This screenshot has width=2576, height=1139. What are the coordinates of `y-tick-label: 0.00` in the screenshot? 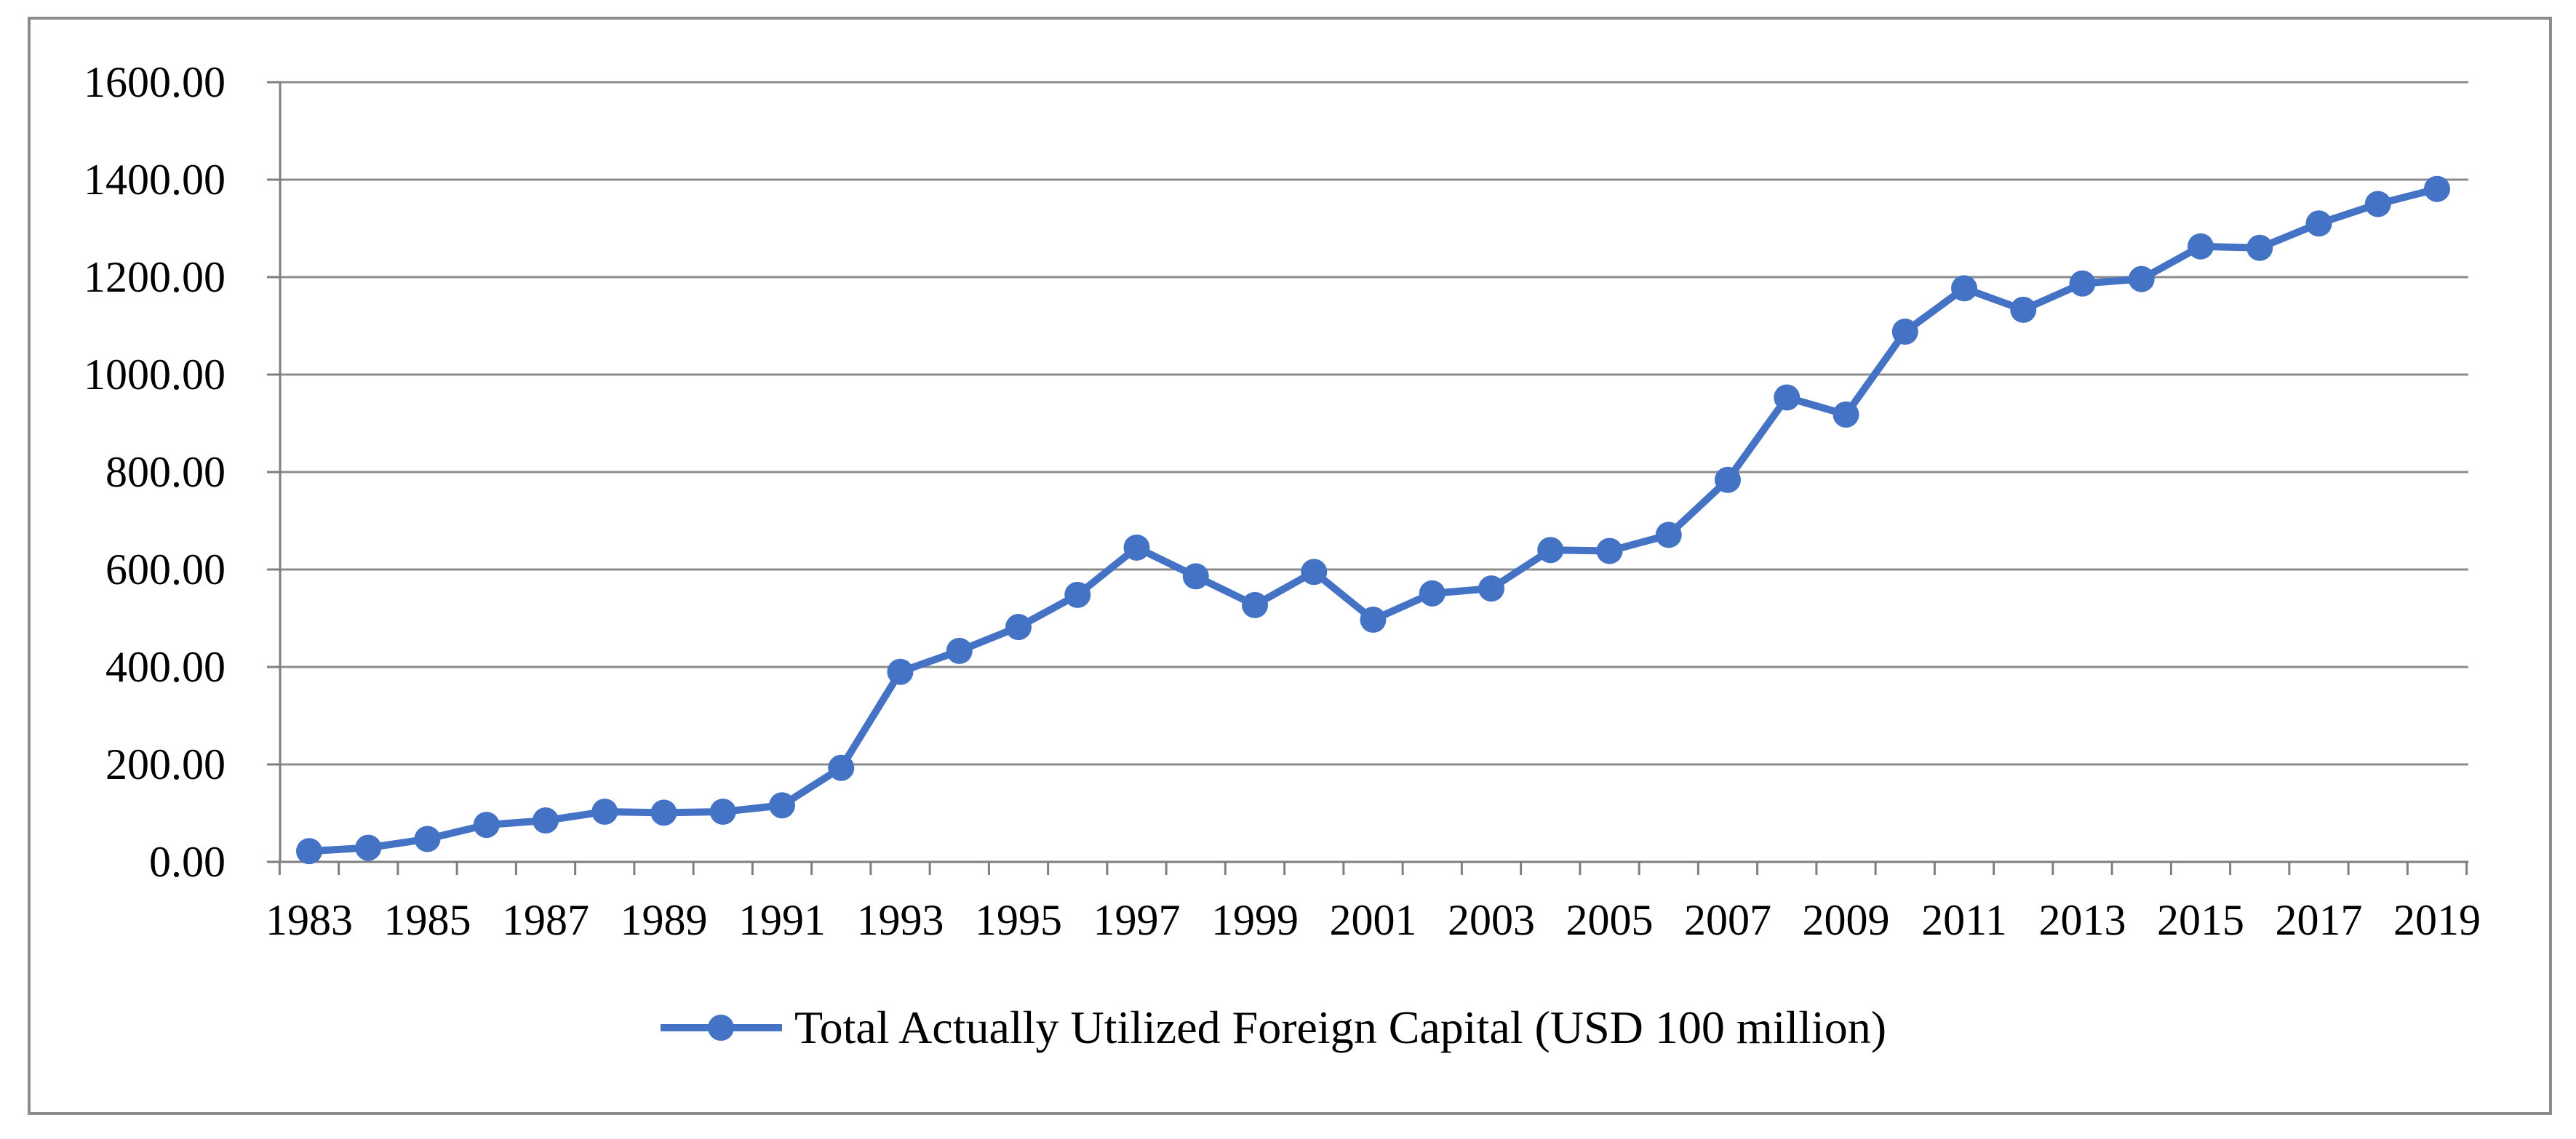 It's located at (187, 862).